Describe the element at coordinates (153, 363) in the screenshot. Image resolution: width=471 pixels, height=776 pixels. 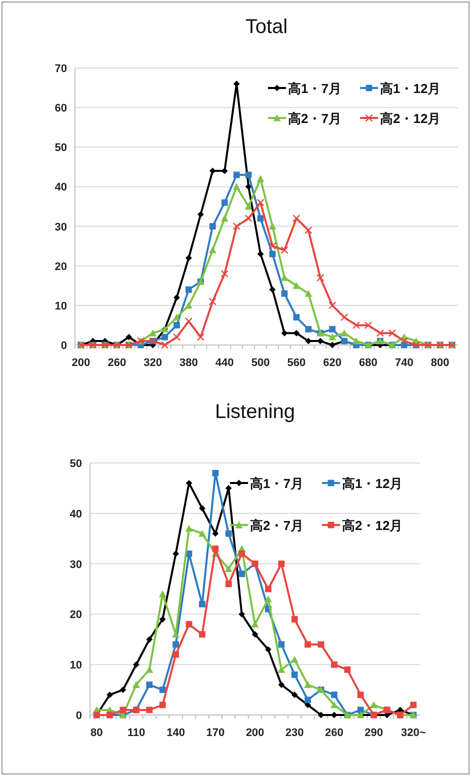
I see `x-tick-label: 320` at that location.